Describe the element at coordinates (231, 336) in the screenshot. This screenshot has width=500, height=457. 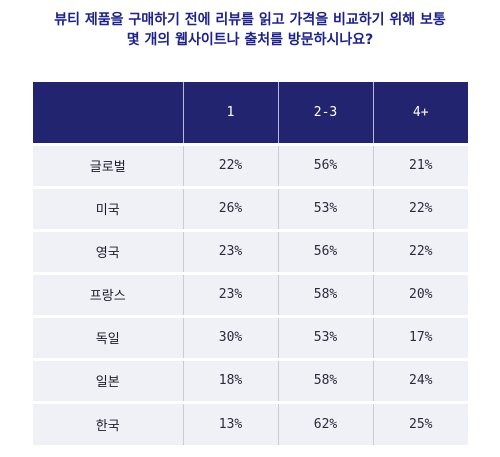
I see `value-cell: 30%` at that location.